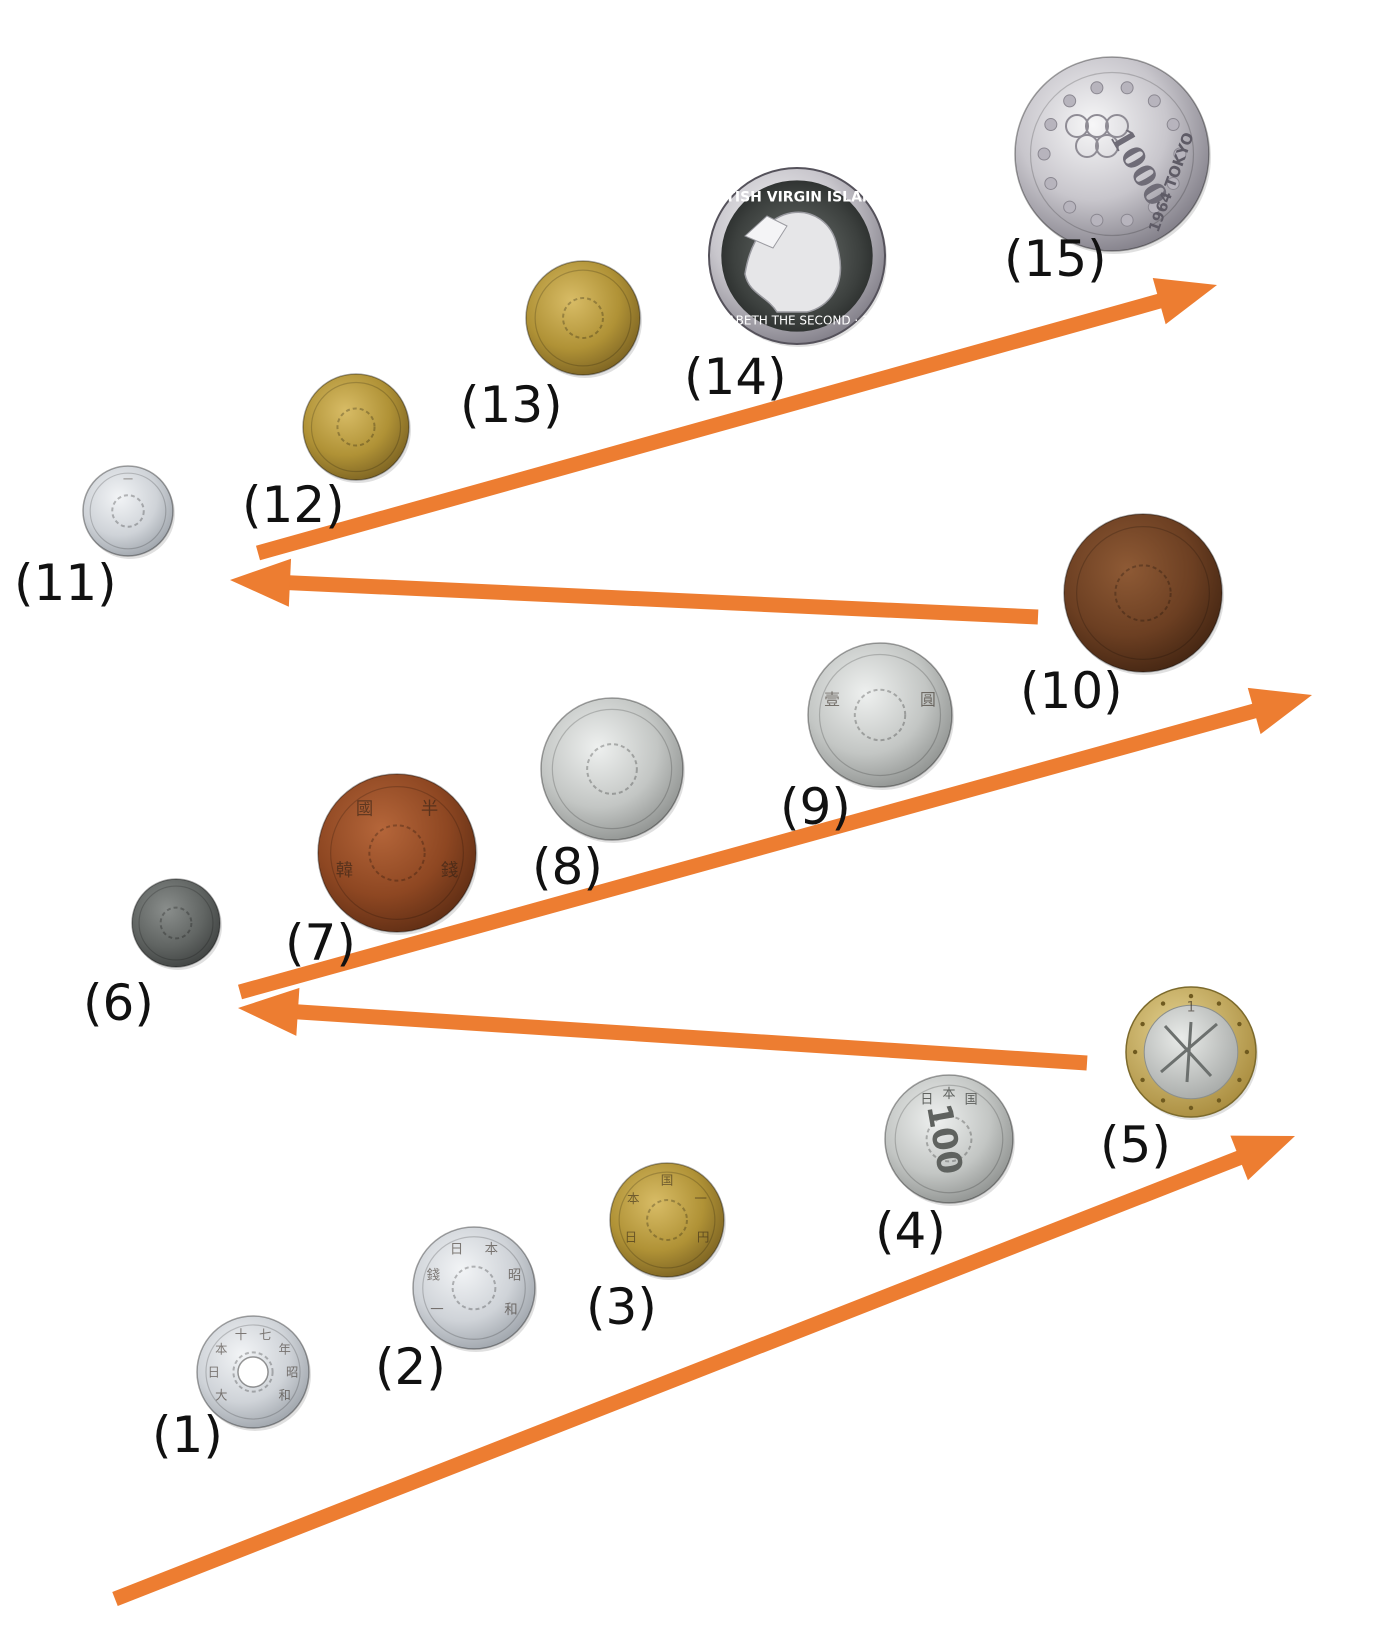 The width and height of the screenshot is (1397, 1639). What do you see at coordinates (703, 1236) in the screenshot?
I see `coin-inscription: 円` at bounding box center [703, 1236].